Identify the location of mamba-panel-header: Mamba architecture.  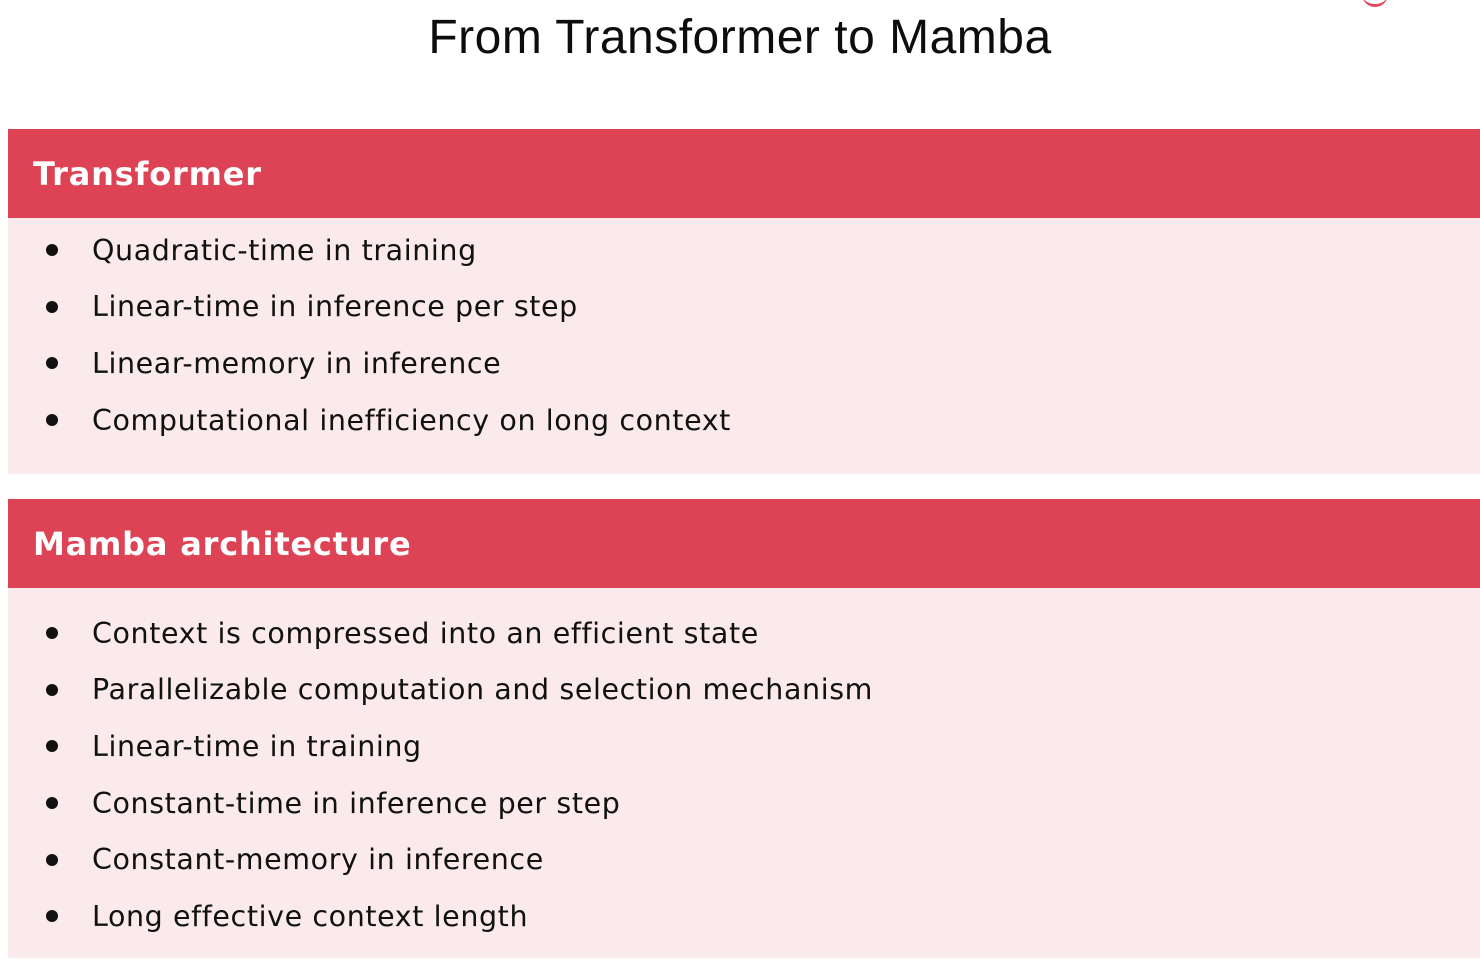
(744, 543).